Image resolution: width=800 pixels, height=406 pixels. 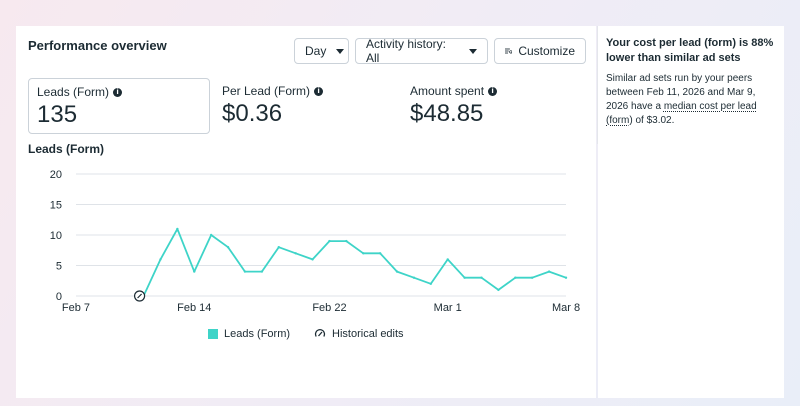 What do you see at coordinates (406, 51) in the screenshot?
I see `activity-history-label: Activity history: All` at bounding box center [406, 51].